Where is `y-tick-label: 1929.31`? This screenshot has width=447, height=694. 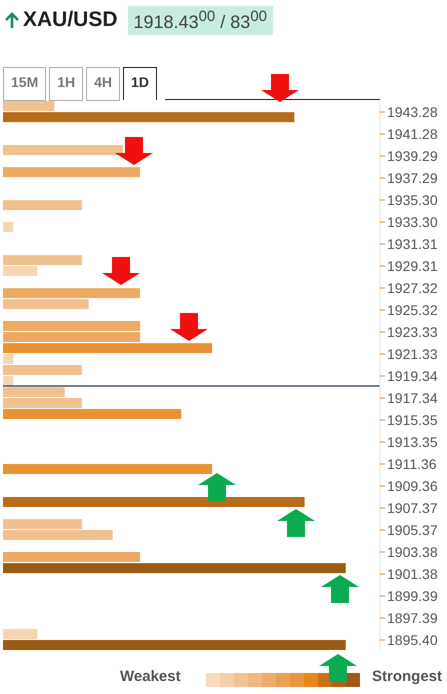 y-tick-label: 1929.31 is located at coordinates (412, 266).